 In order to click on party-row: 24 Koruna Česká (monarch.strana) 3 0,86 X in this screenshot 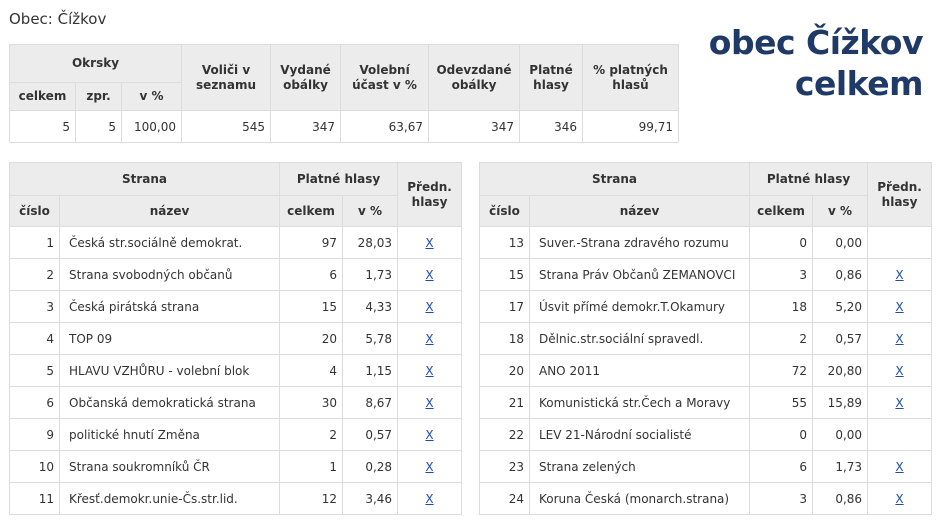, I will do `click(706, 498)`.